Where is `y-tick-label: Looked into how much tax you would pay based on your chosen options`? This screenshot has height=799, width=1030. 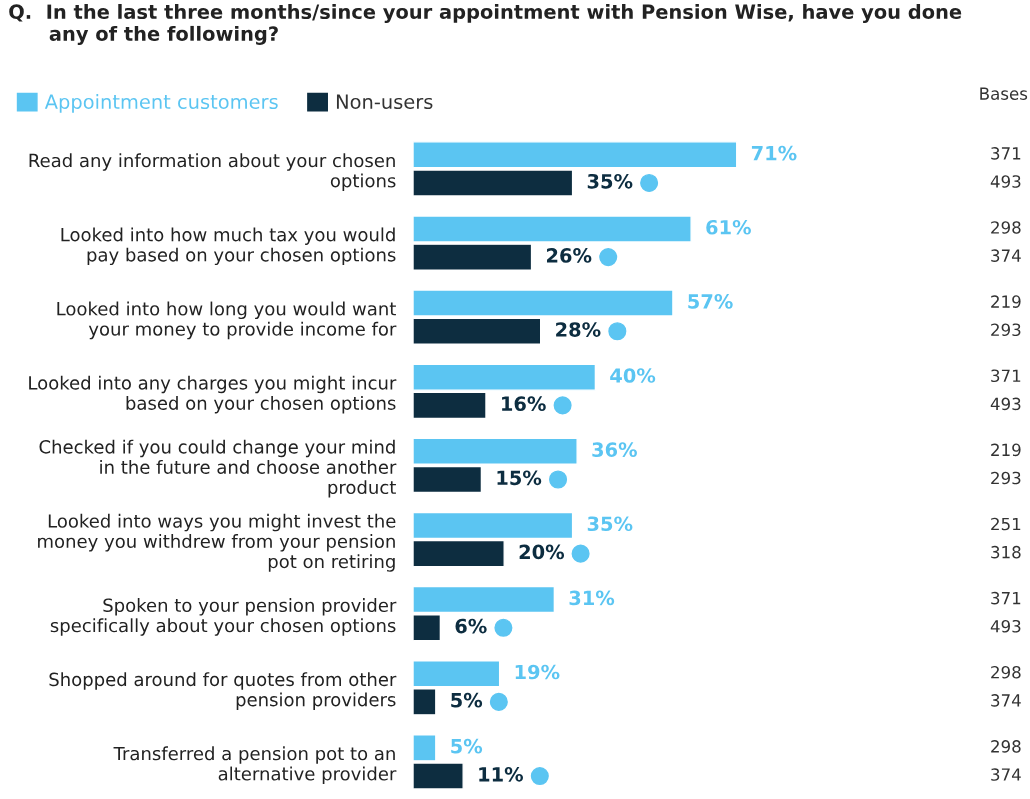
y-tick-label: Looked into how much tax you would pay based on your chosen options is located at coordinates (228, 246).